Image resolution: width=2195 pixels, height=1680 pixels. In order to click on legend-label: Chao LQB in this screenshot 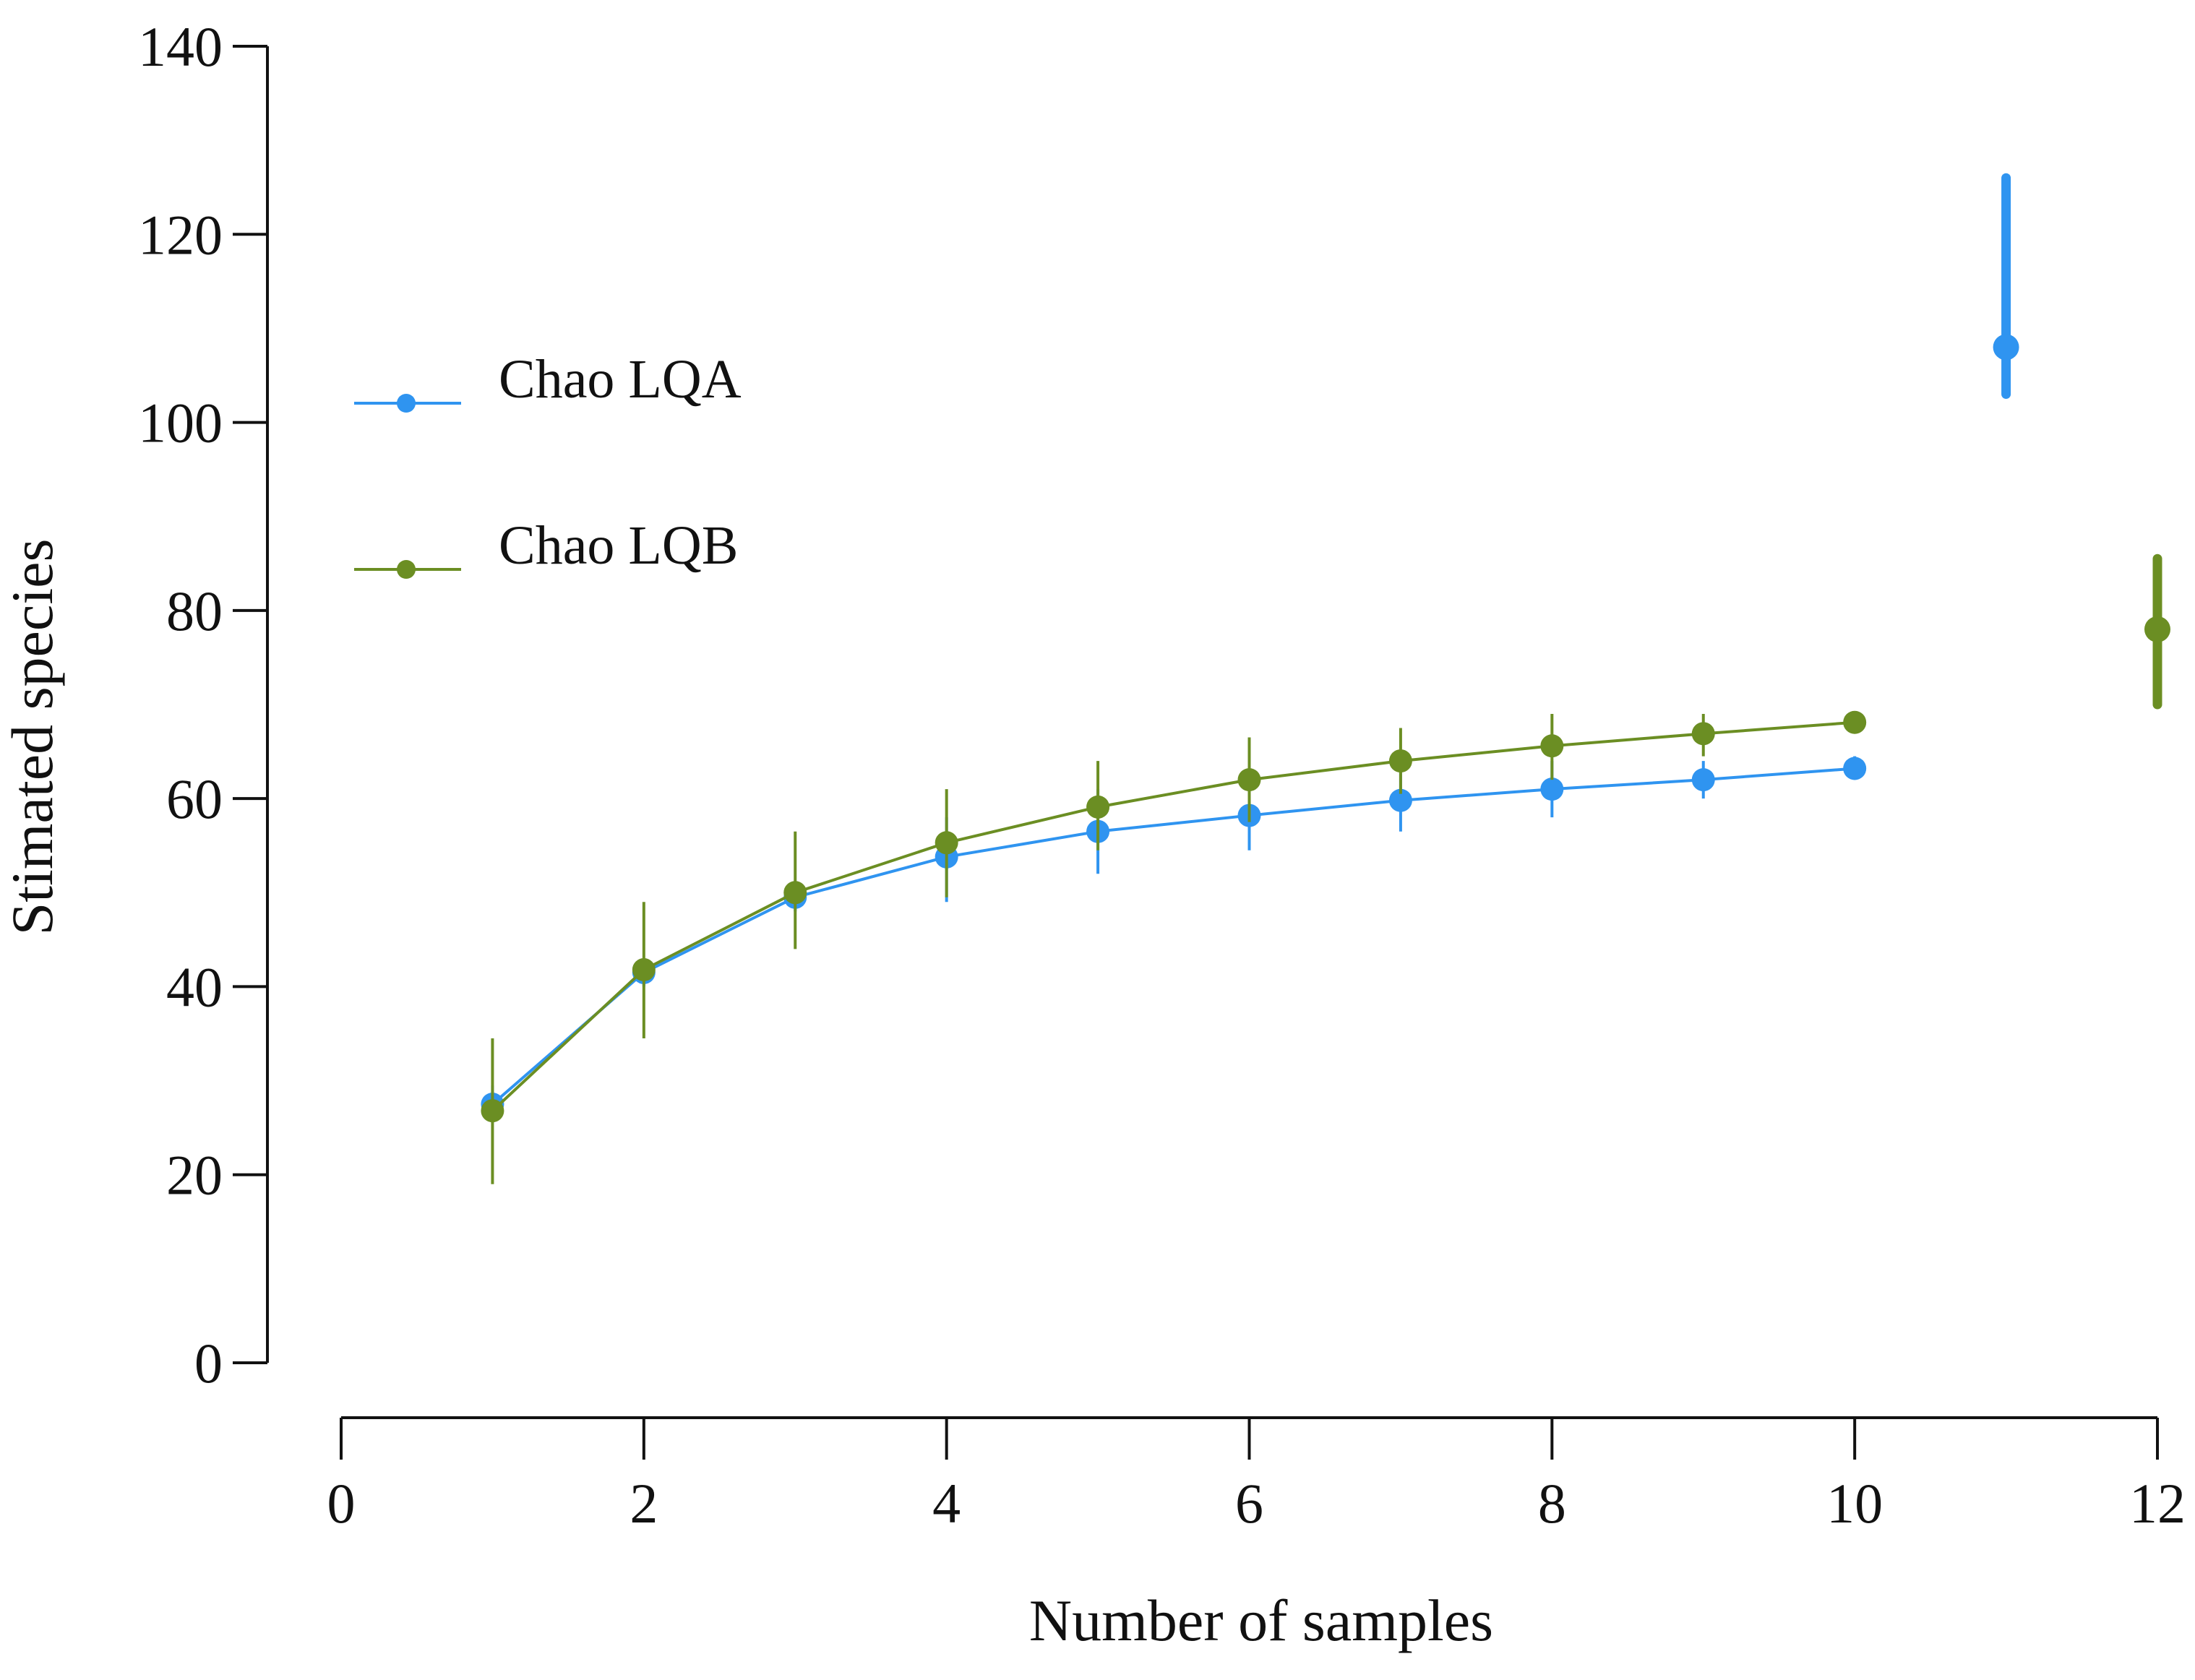, I will do `click(618, 545)`.